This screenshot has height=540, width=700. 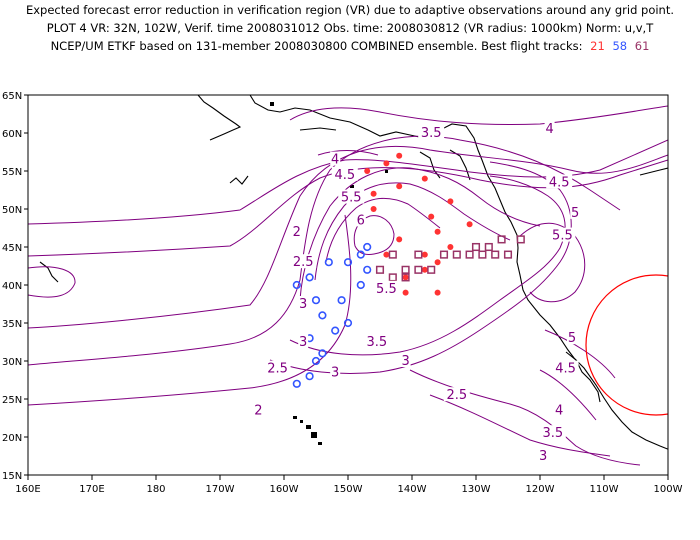 I want to click on contour-label: 2, so click(x=297, y=232).